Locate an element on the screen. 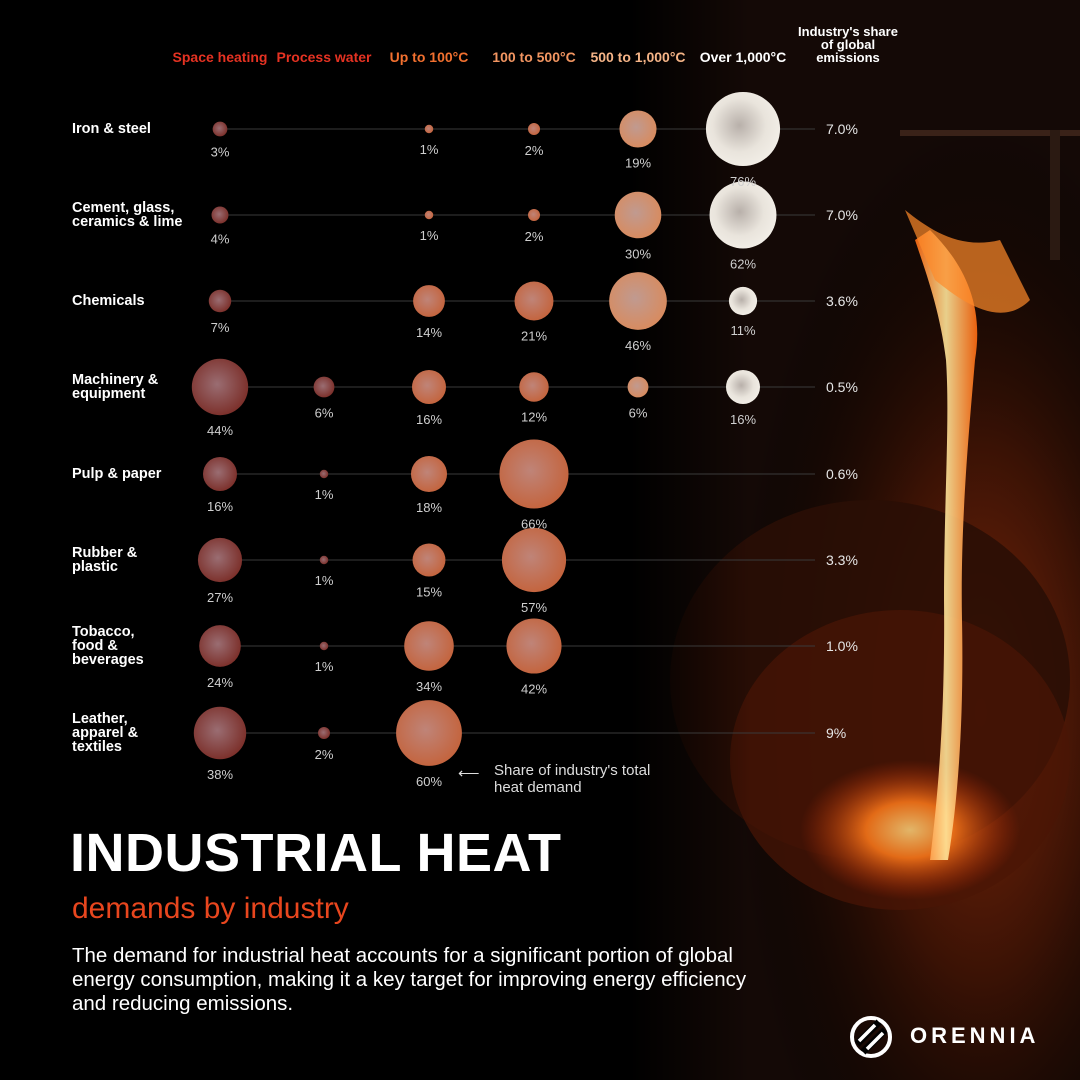 The height and width of the screenshot is (1080, 1080). emissions-share-value: 1.0% is located at coordinates (842, 646).